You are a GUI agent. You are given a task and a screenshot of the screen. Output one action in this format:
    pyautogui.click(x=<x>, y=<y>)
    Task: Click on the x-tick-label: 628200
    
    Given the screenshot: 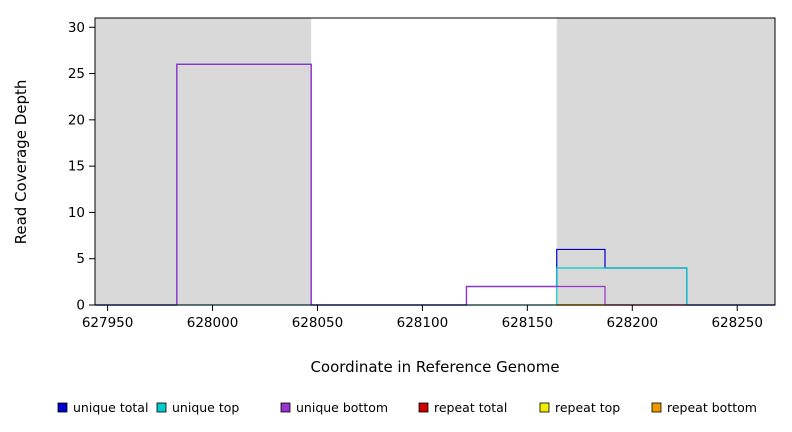 What is the action you would take?
    pyautogui.click(x=633, y=323)
    